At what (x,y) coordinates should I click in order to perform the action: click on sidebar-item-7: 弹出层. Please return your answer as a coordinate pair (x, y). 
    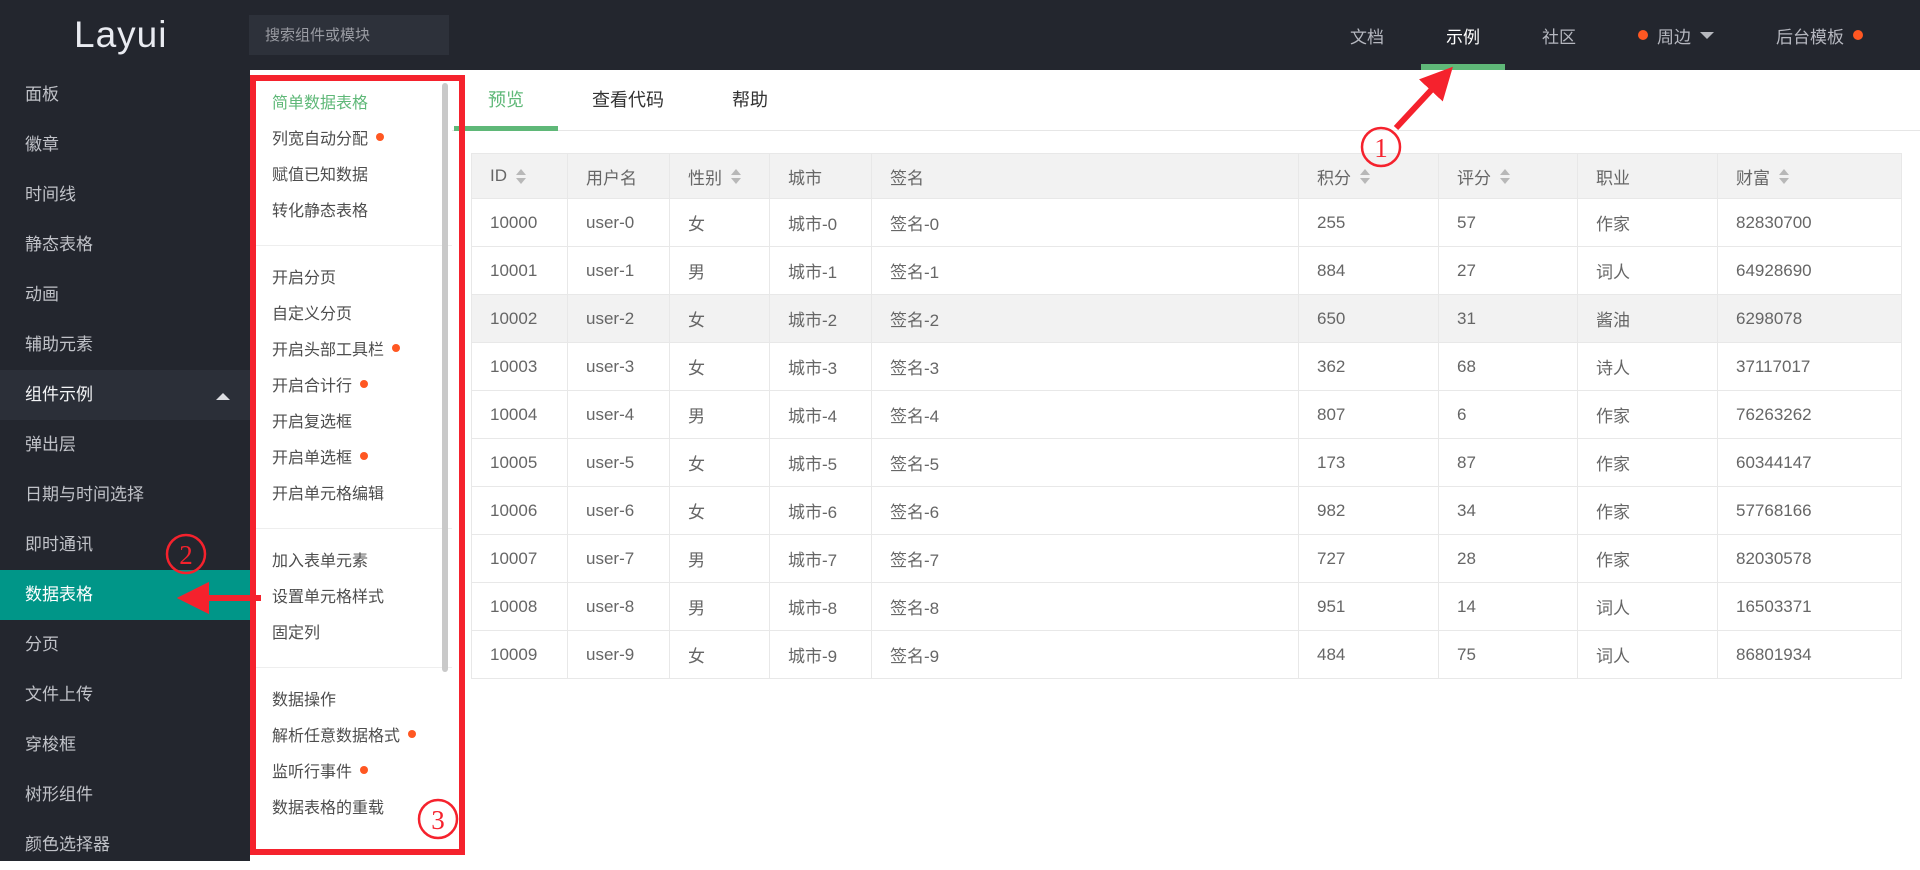
    Looking at the image, I should click on (125, 445).